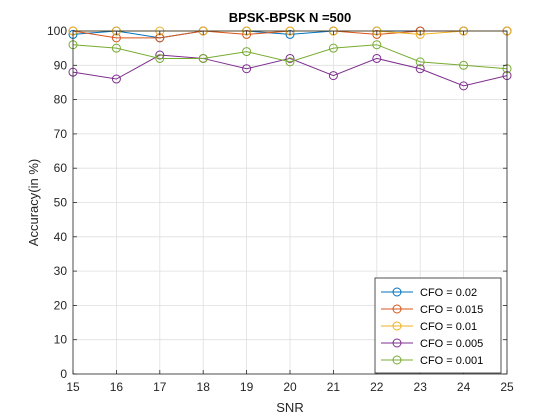 Image resolution: width=560 pixels, height=420 pixels. I want to click on y-tick-label: 20, so click(61, 305).